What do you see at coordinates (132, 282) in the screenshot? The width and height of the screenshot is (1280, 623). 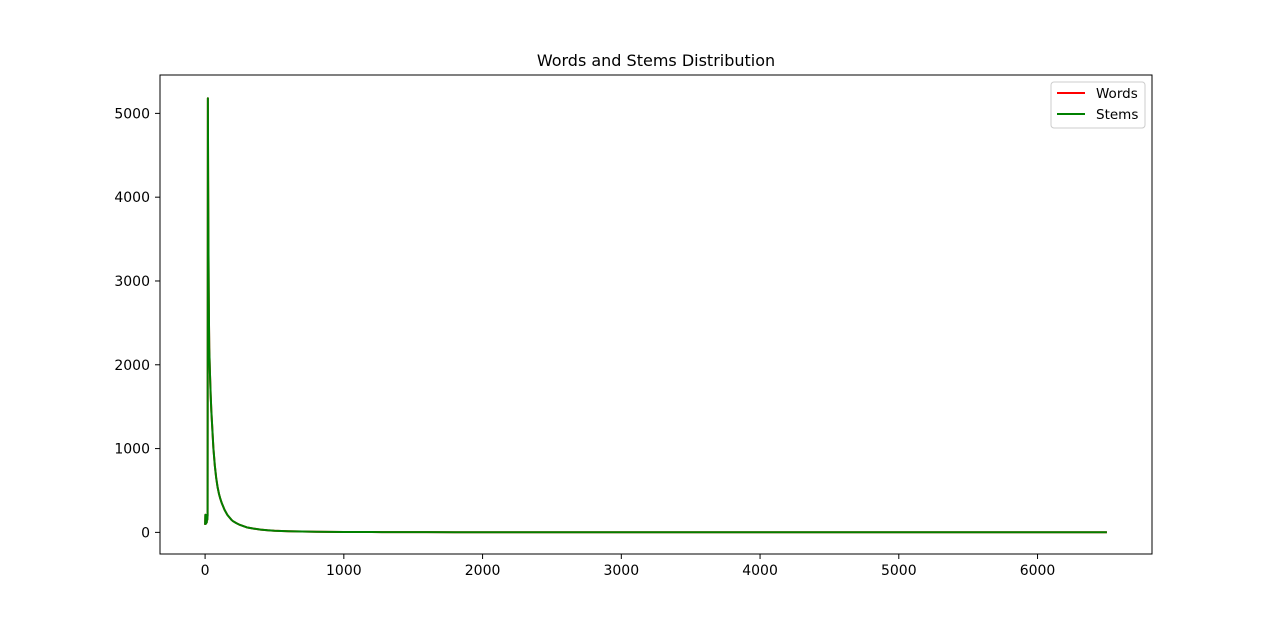 I see `y-tick-label: 3000` at bounding box center [132, 282].